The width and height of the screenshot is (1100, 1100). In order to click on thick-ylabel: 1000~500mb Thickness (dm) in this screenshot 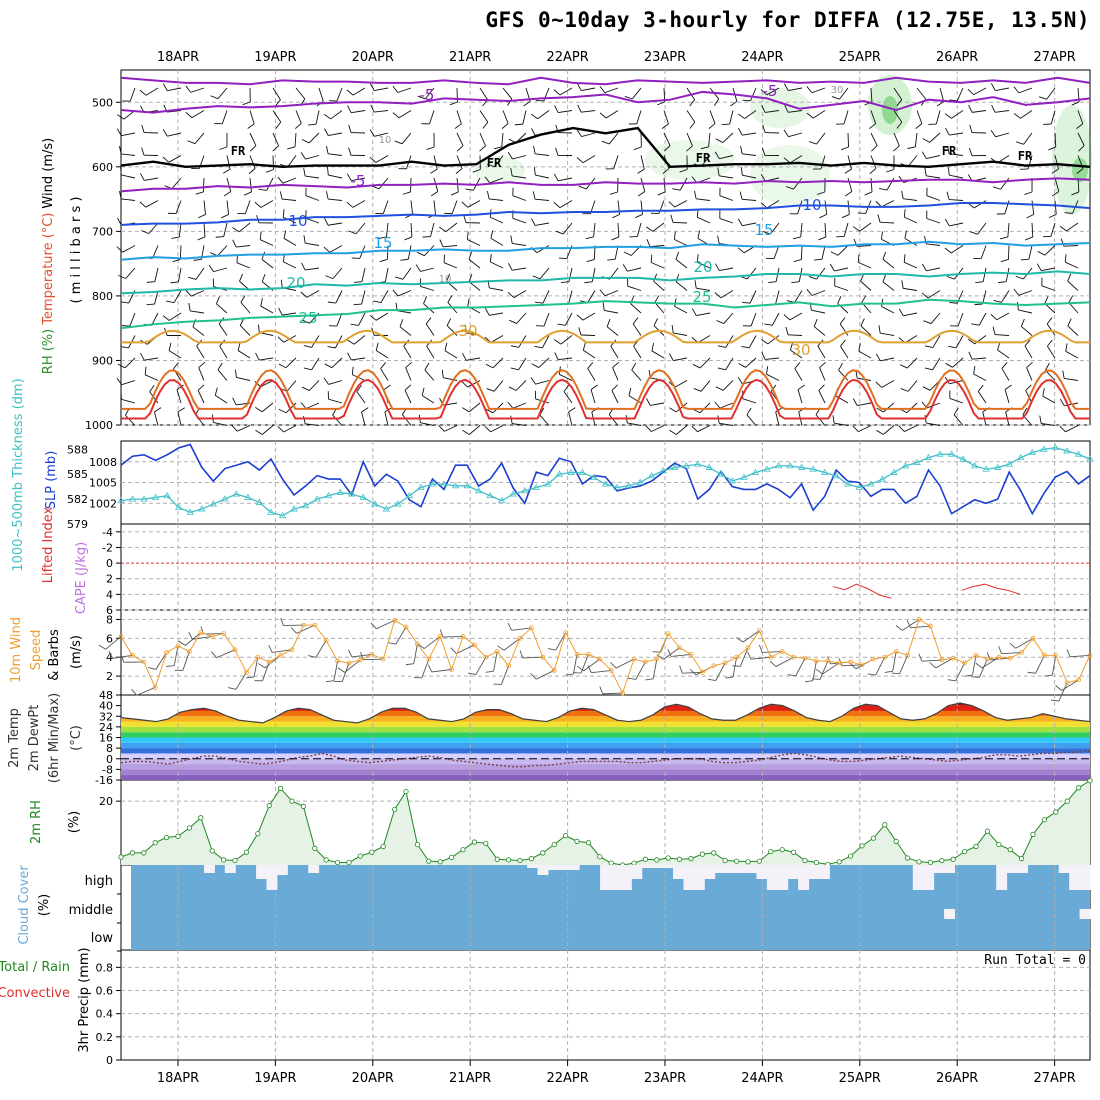, I will do `click(18, 474)`.